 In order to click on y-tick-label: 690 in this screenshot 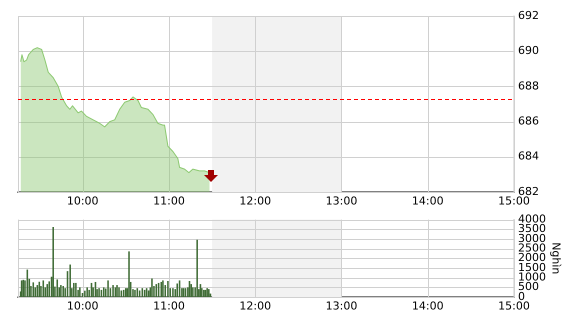, I will do `click(528, 51)`.